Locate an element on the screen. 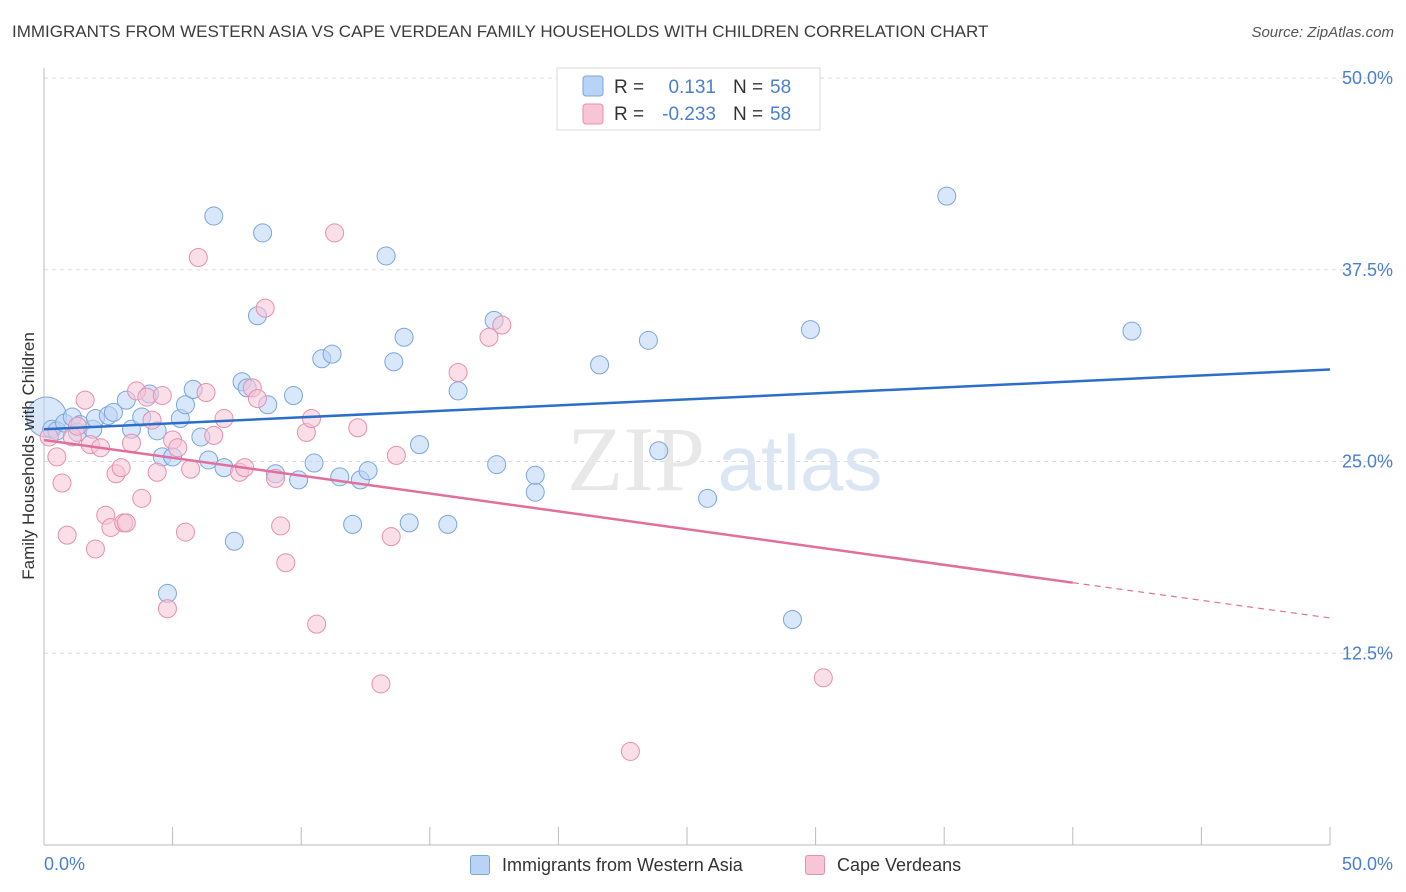 This screenshot has height=892, width=1406. legend-swatch-pink is located at coordinates (815, 865).